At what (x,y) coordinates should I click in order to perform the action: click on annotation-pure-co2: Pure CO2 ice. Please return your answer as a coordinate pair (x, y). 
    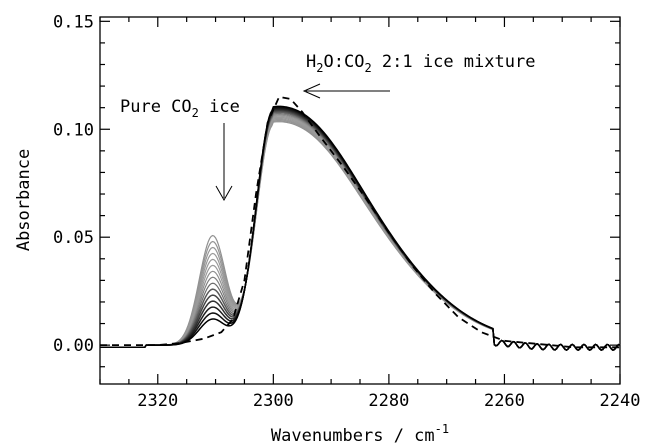
    Looking at the image, I should click on (180, 149).